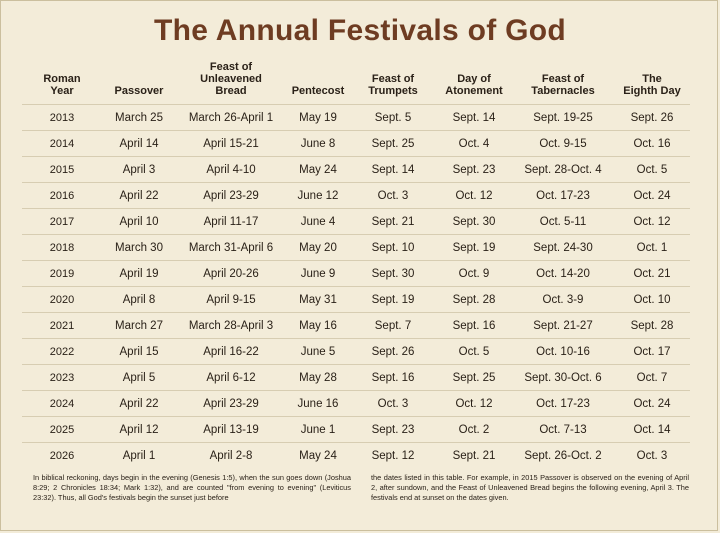  I want to click on date-cell: April 6-12, so click(231, 377).